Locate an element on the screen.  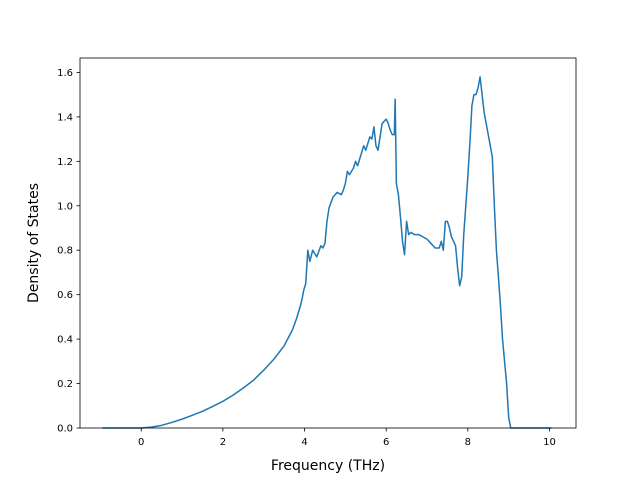
y-tick-label: 0.8 is located at coordinates (65, 251).